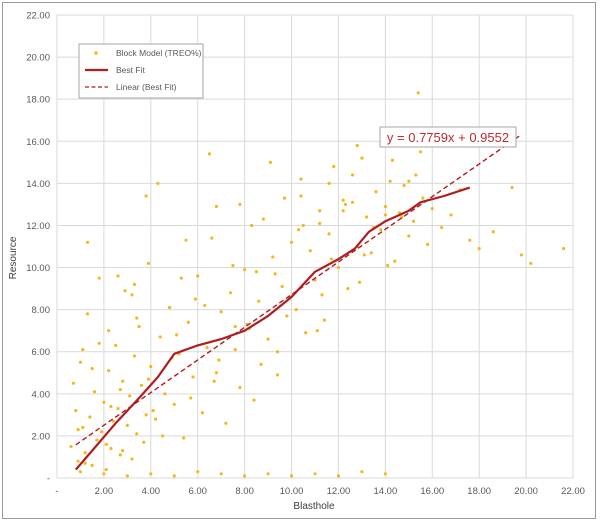 This screenshot has height=523, width=600. Describe the element at coordinates (448, 137) in the screenshot. I see `equation-text: y = 0.7759x + 0.9552` at that location.